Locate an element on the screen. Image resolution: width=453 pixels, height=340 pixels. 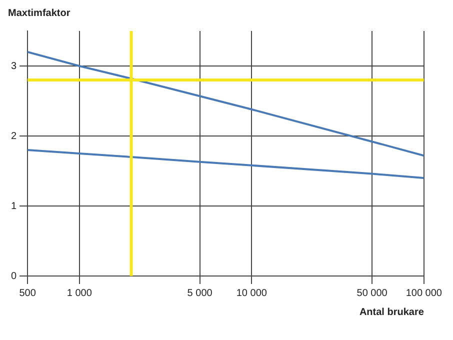
x-tick-label: 1 000 is located at coordinates (79, 293).